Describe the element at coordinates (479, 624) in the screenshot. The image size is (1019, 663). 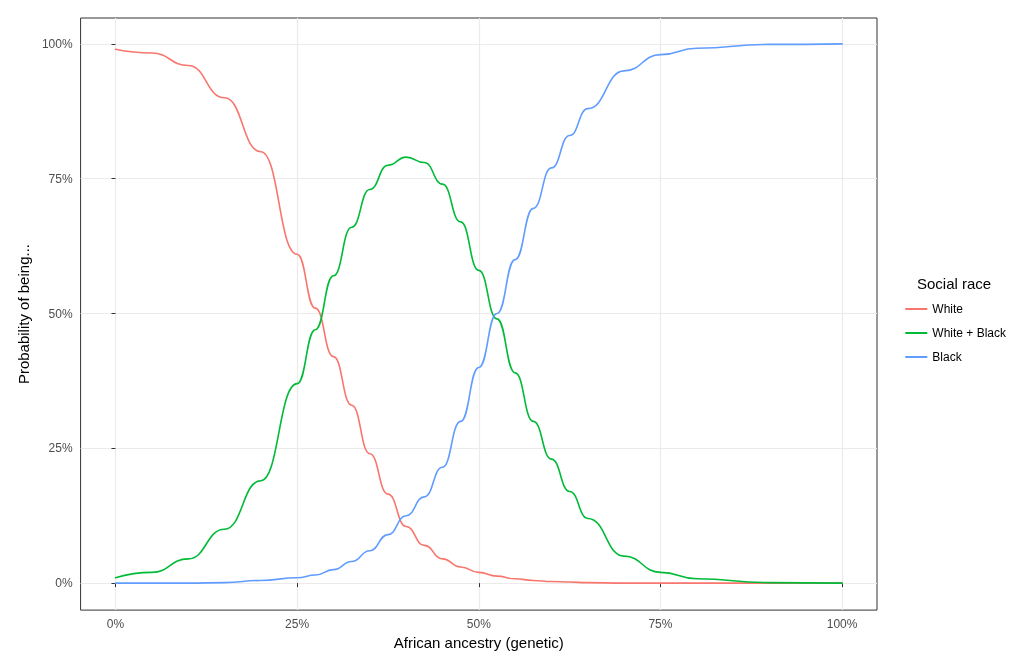
I see `x-tick-label: 50%` at that location.